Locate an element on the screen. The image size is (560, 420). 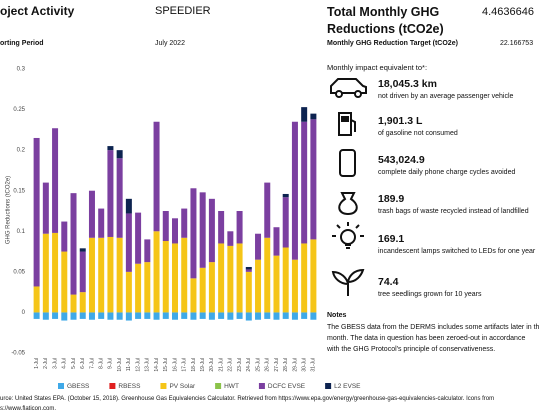
x-tick-label: 30-Jul is located at coordinates (304, 365).